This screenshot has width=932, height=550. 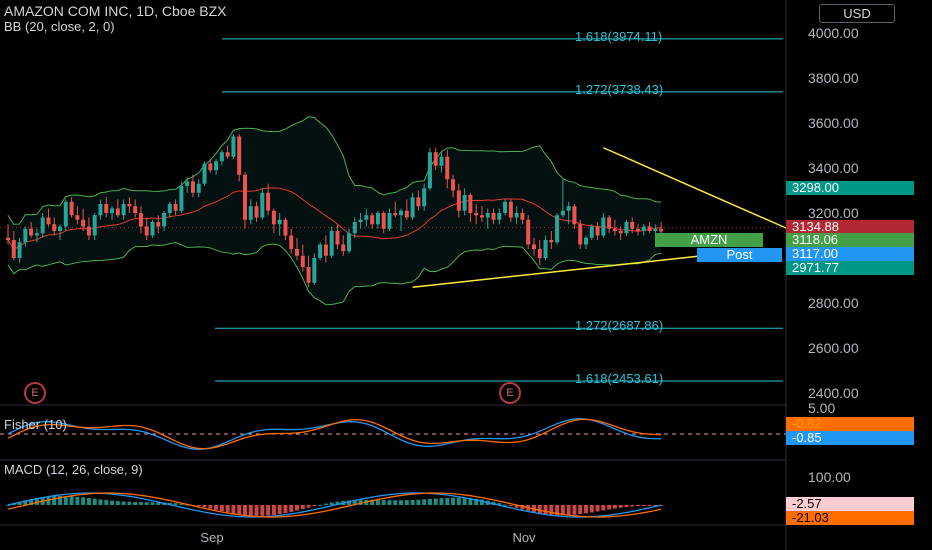 What do you see at coordinates (695, 188) in the screenshot?
I see `triangle-upper-line` at bounding box center [695, 188].